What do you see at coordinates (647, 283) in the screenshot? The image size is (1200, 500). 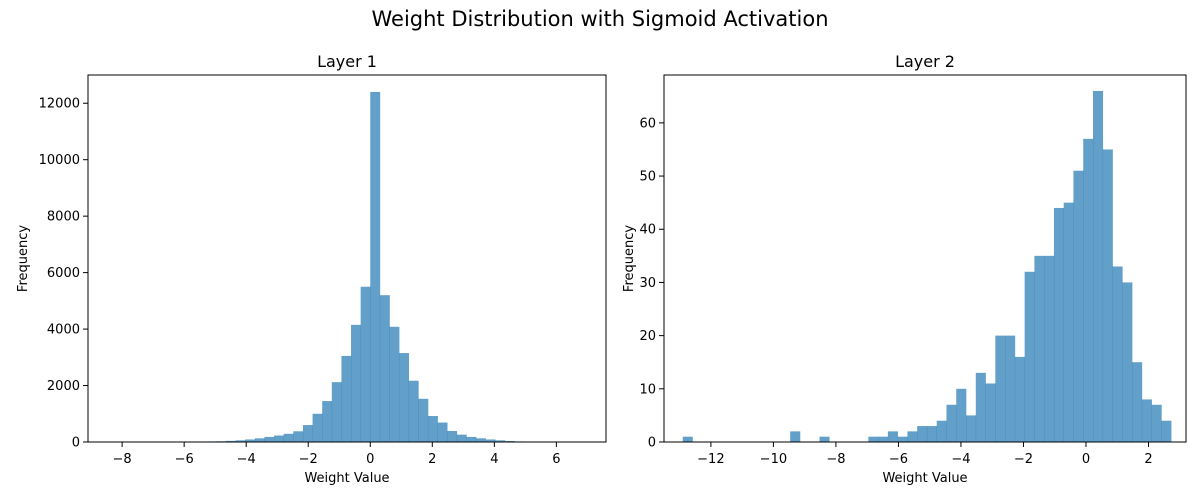 I see `y-tick-label: 30` at bounding box center [647, 283].